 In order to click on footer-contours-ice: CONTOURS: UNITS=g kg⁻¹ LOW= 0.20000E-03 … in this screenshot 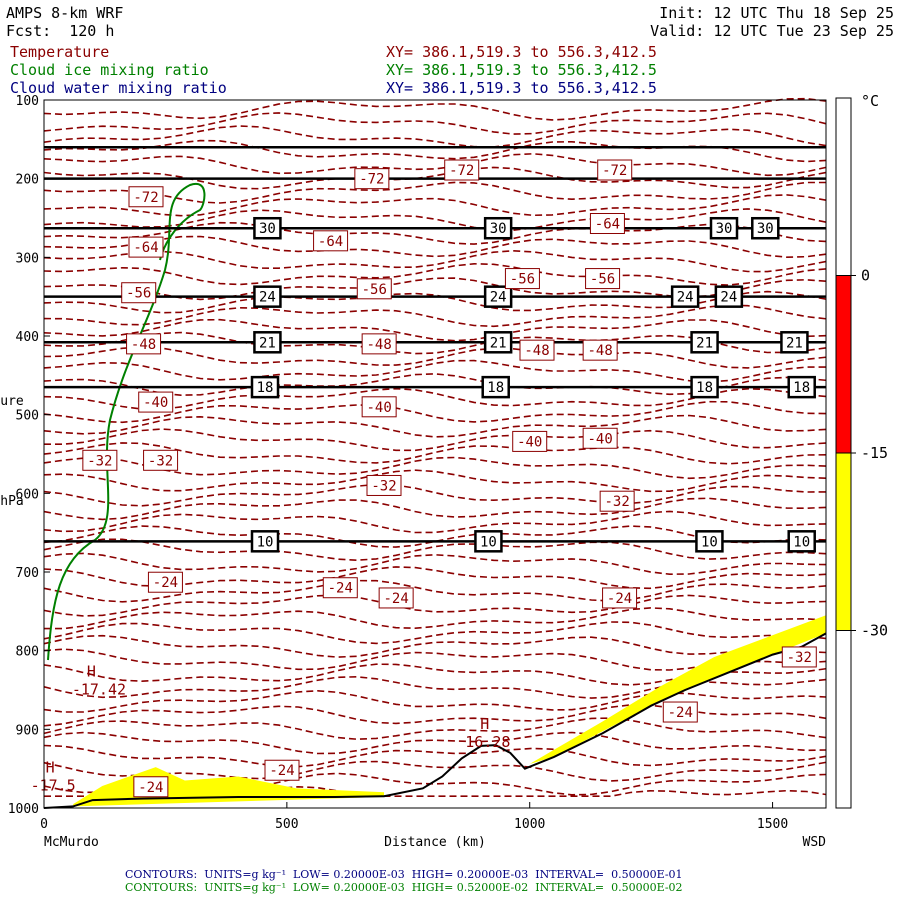, I will do `click(404, 887)`.